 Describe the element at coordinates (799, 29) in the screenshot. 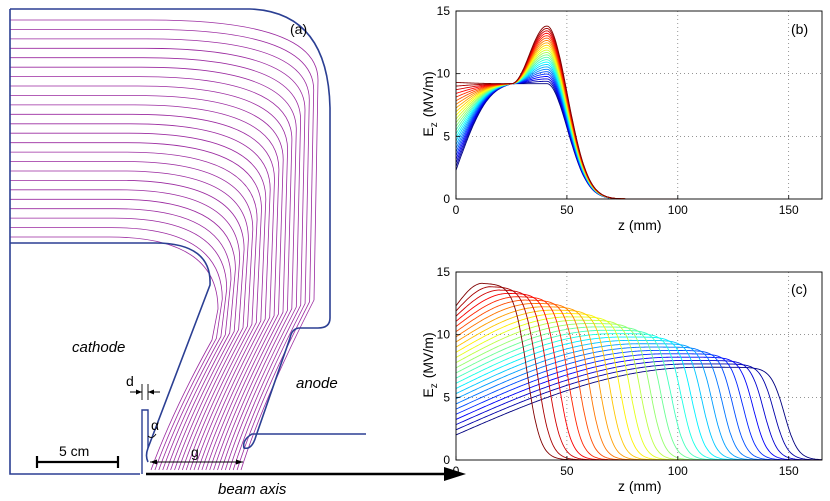

I see `panel-b-label: (b)` at that location.